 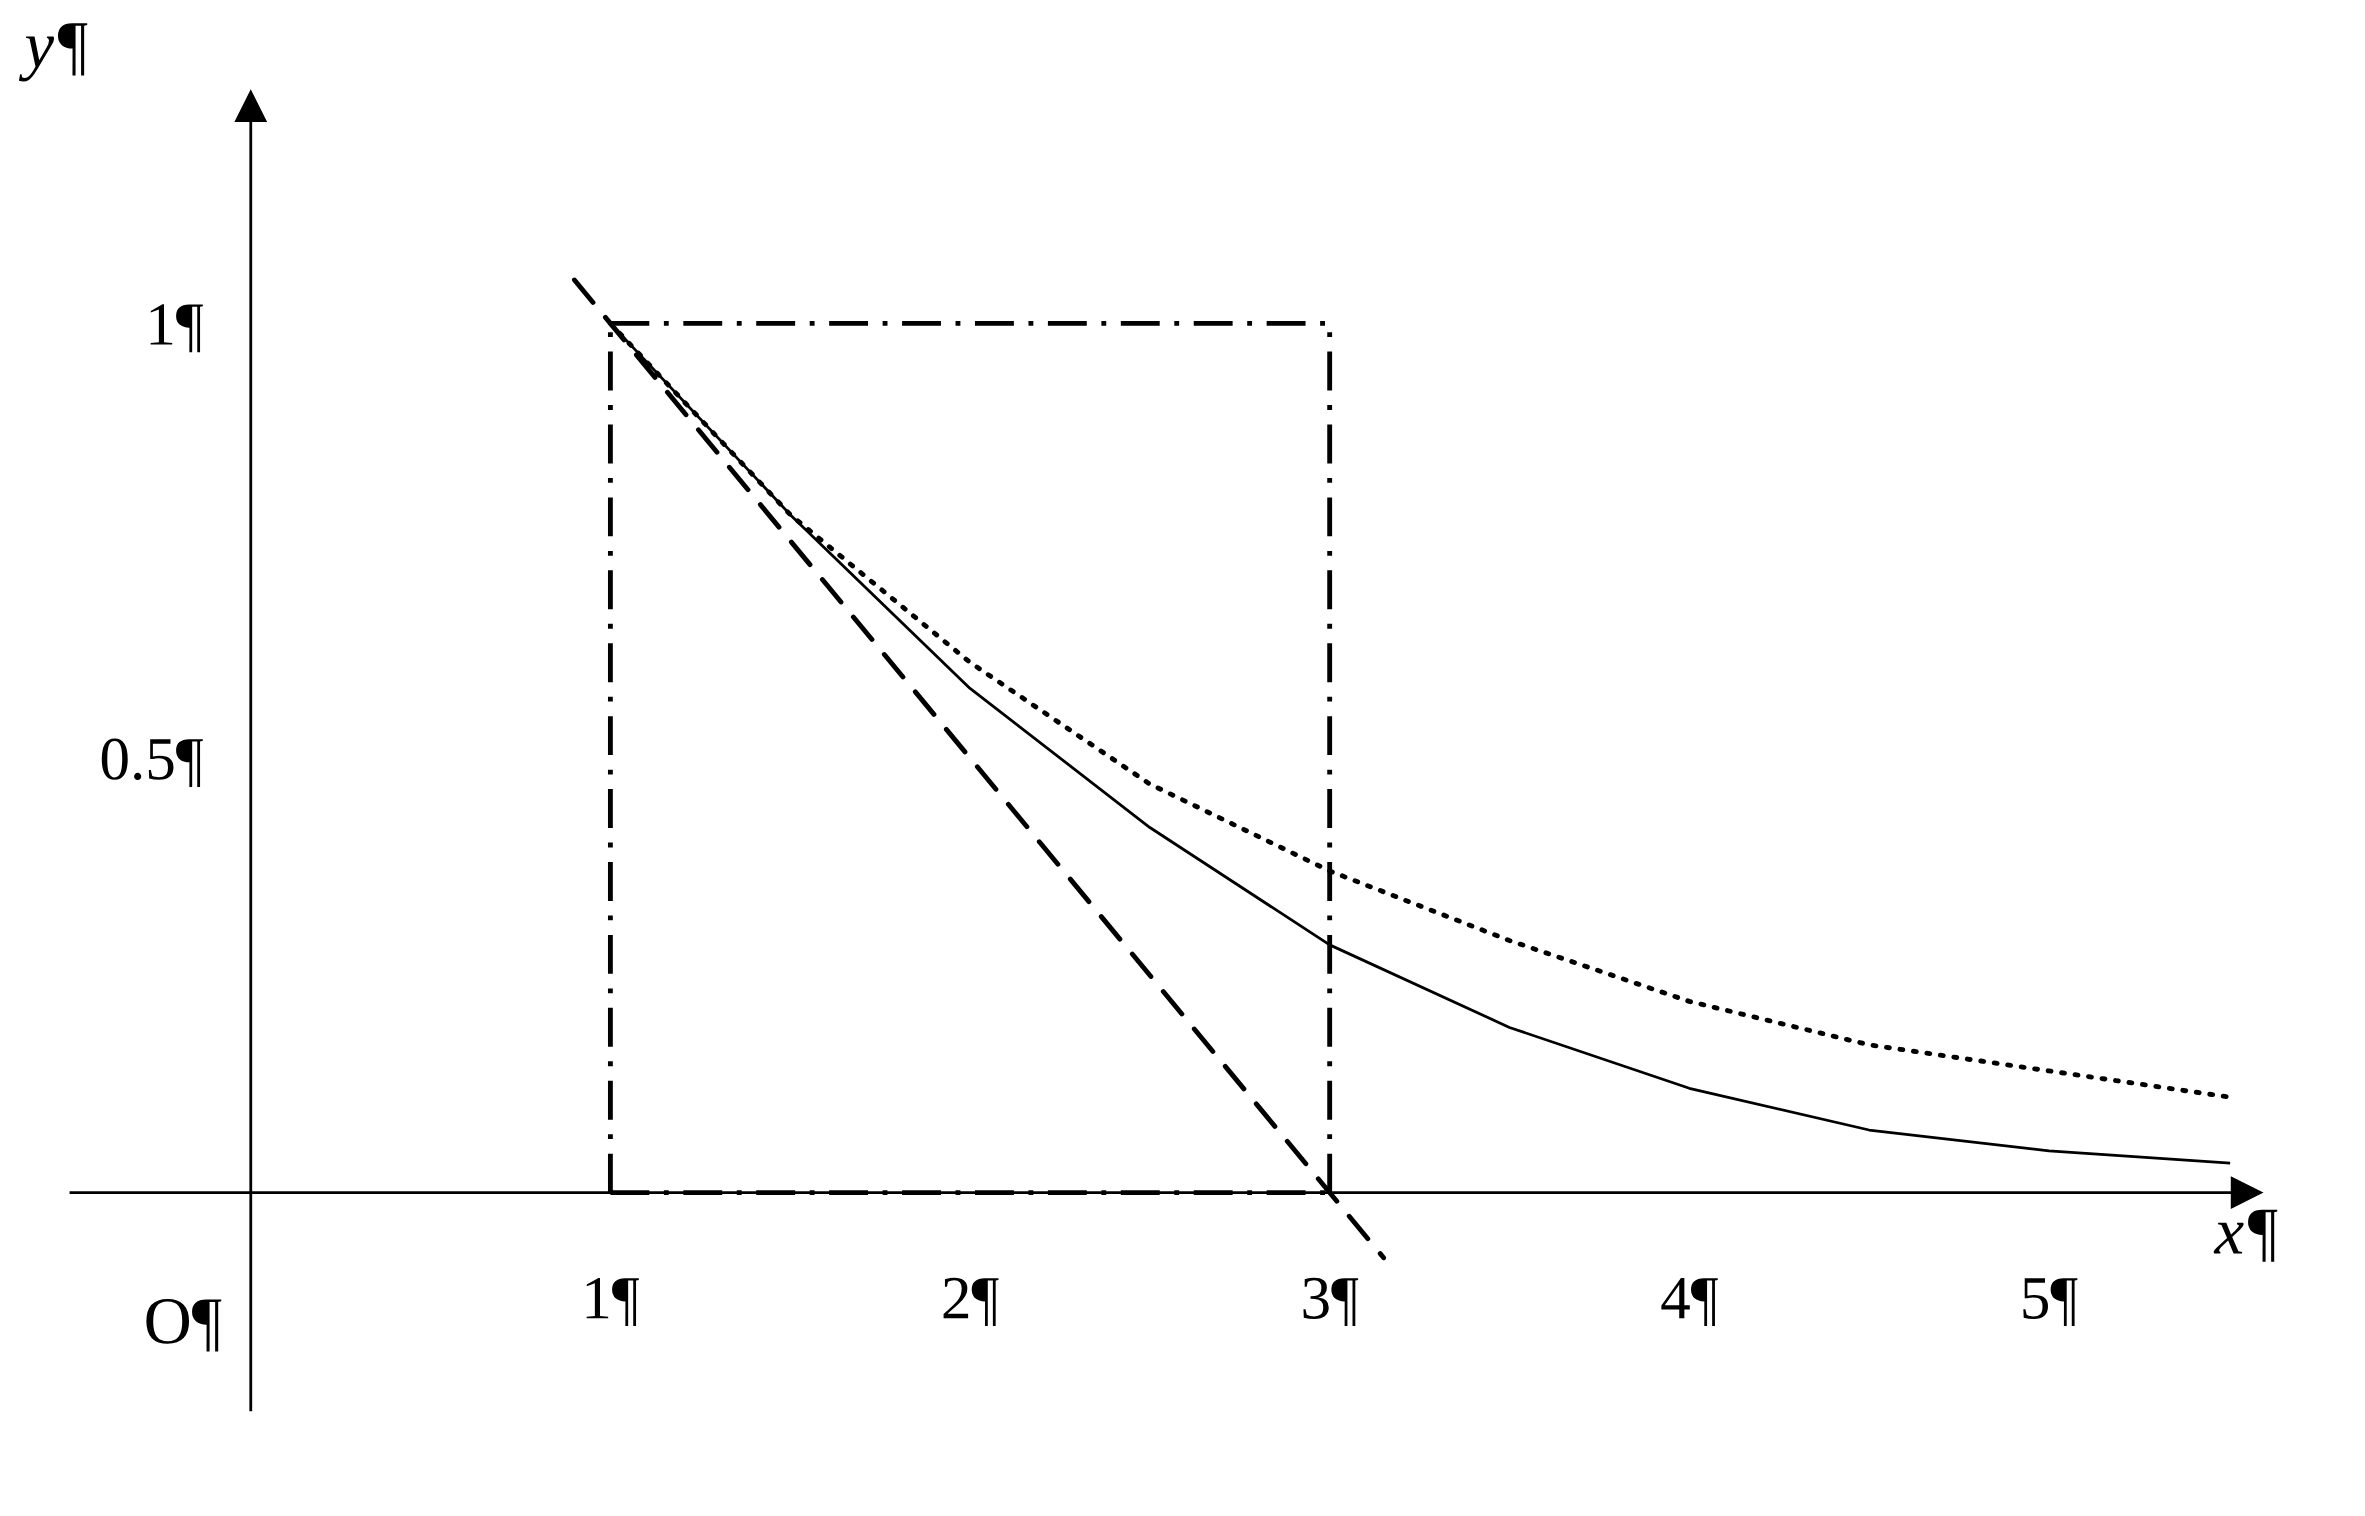 What do you see at coordinates (2245, 1235) in the screenshot?
I see `x-axis-title: x¶` at bounding box center [2245, 1235].